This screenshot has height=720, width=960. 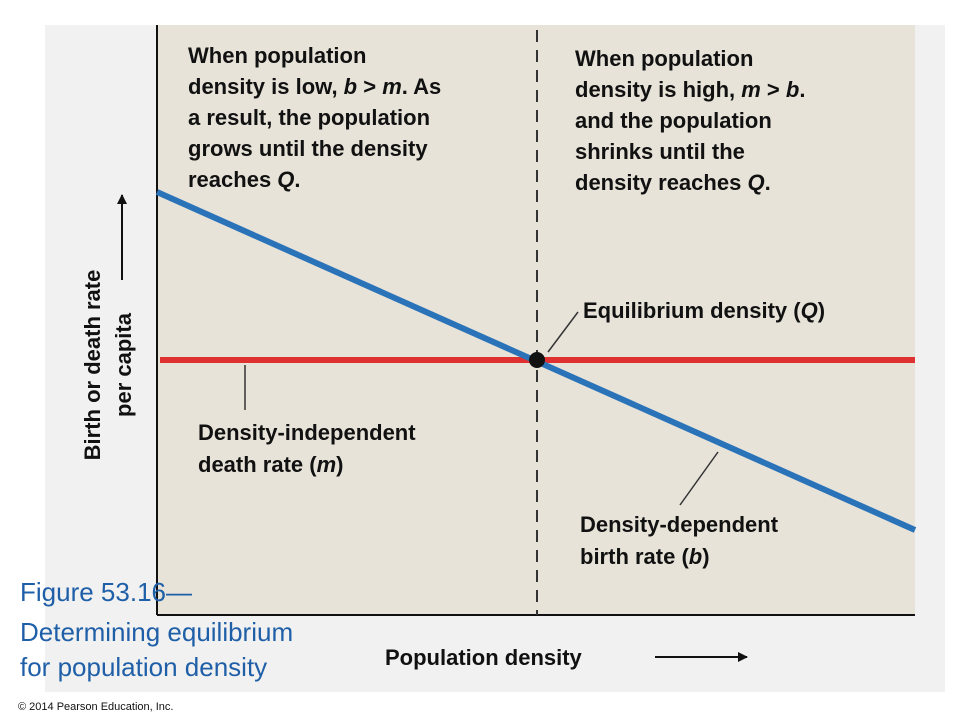 I want to click on annotation-text: shrinks until the, so click(x=660, y=151).